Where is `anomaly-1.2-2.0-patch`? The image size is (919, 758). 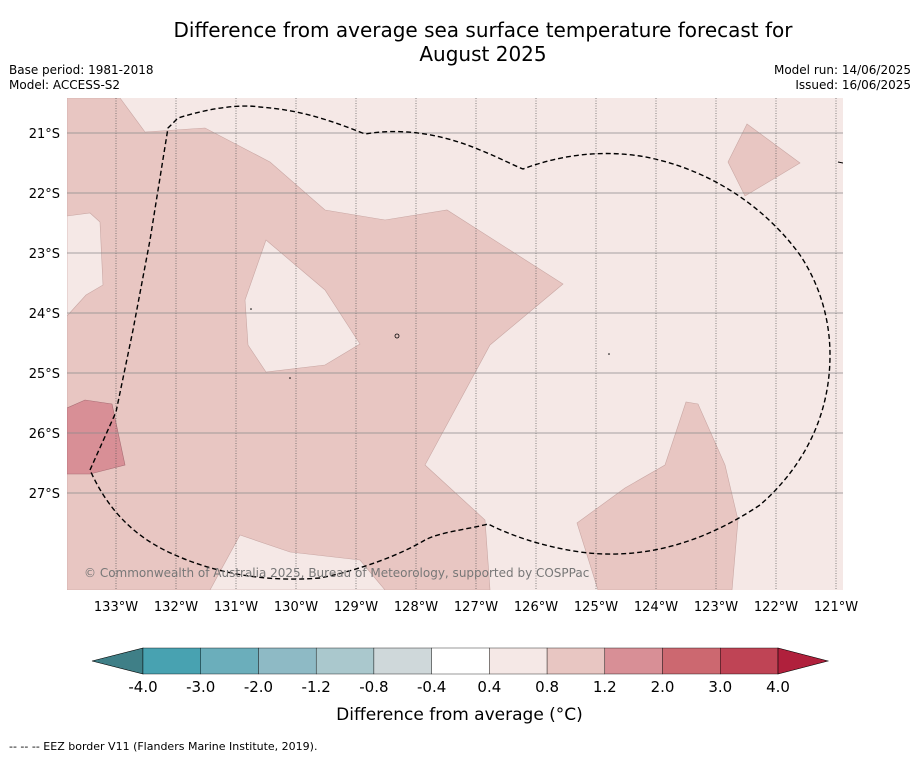
anomaly-1.2-2.0-patch is located at coordinates (96, 437).